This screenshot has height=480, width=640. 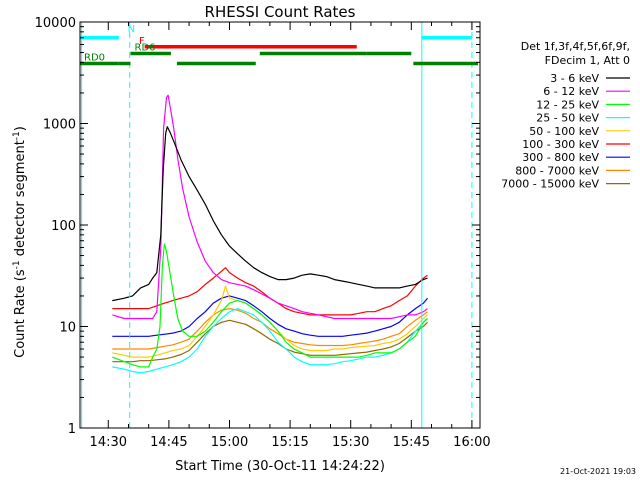 I want to click on state-bar-label-3: F, so click(x=142, y=41).